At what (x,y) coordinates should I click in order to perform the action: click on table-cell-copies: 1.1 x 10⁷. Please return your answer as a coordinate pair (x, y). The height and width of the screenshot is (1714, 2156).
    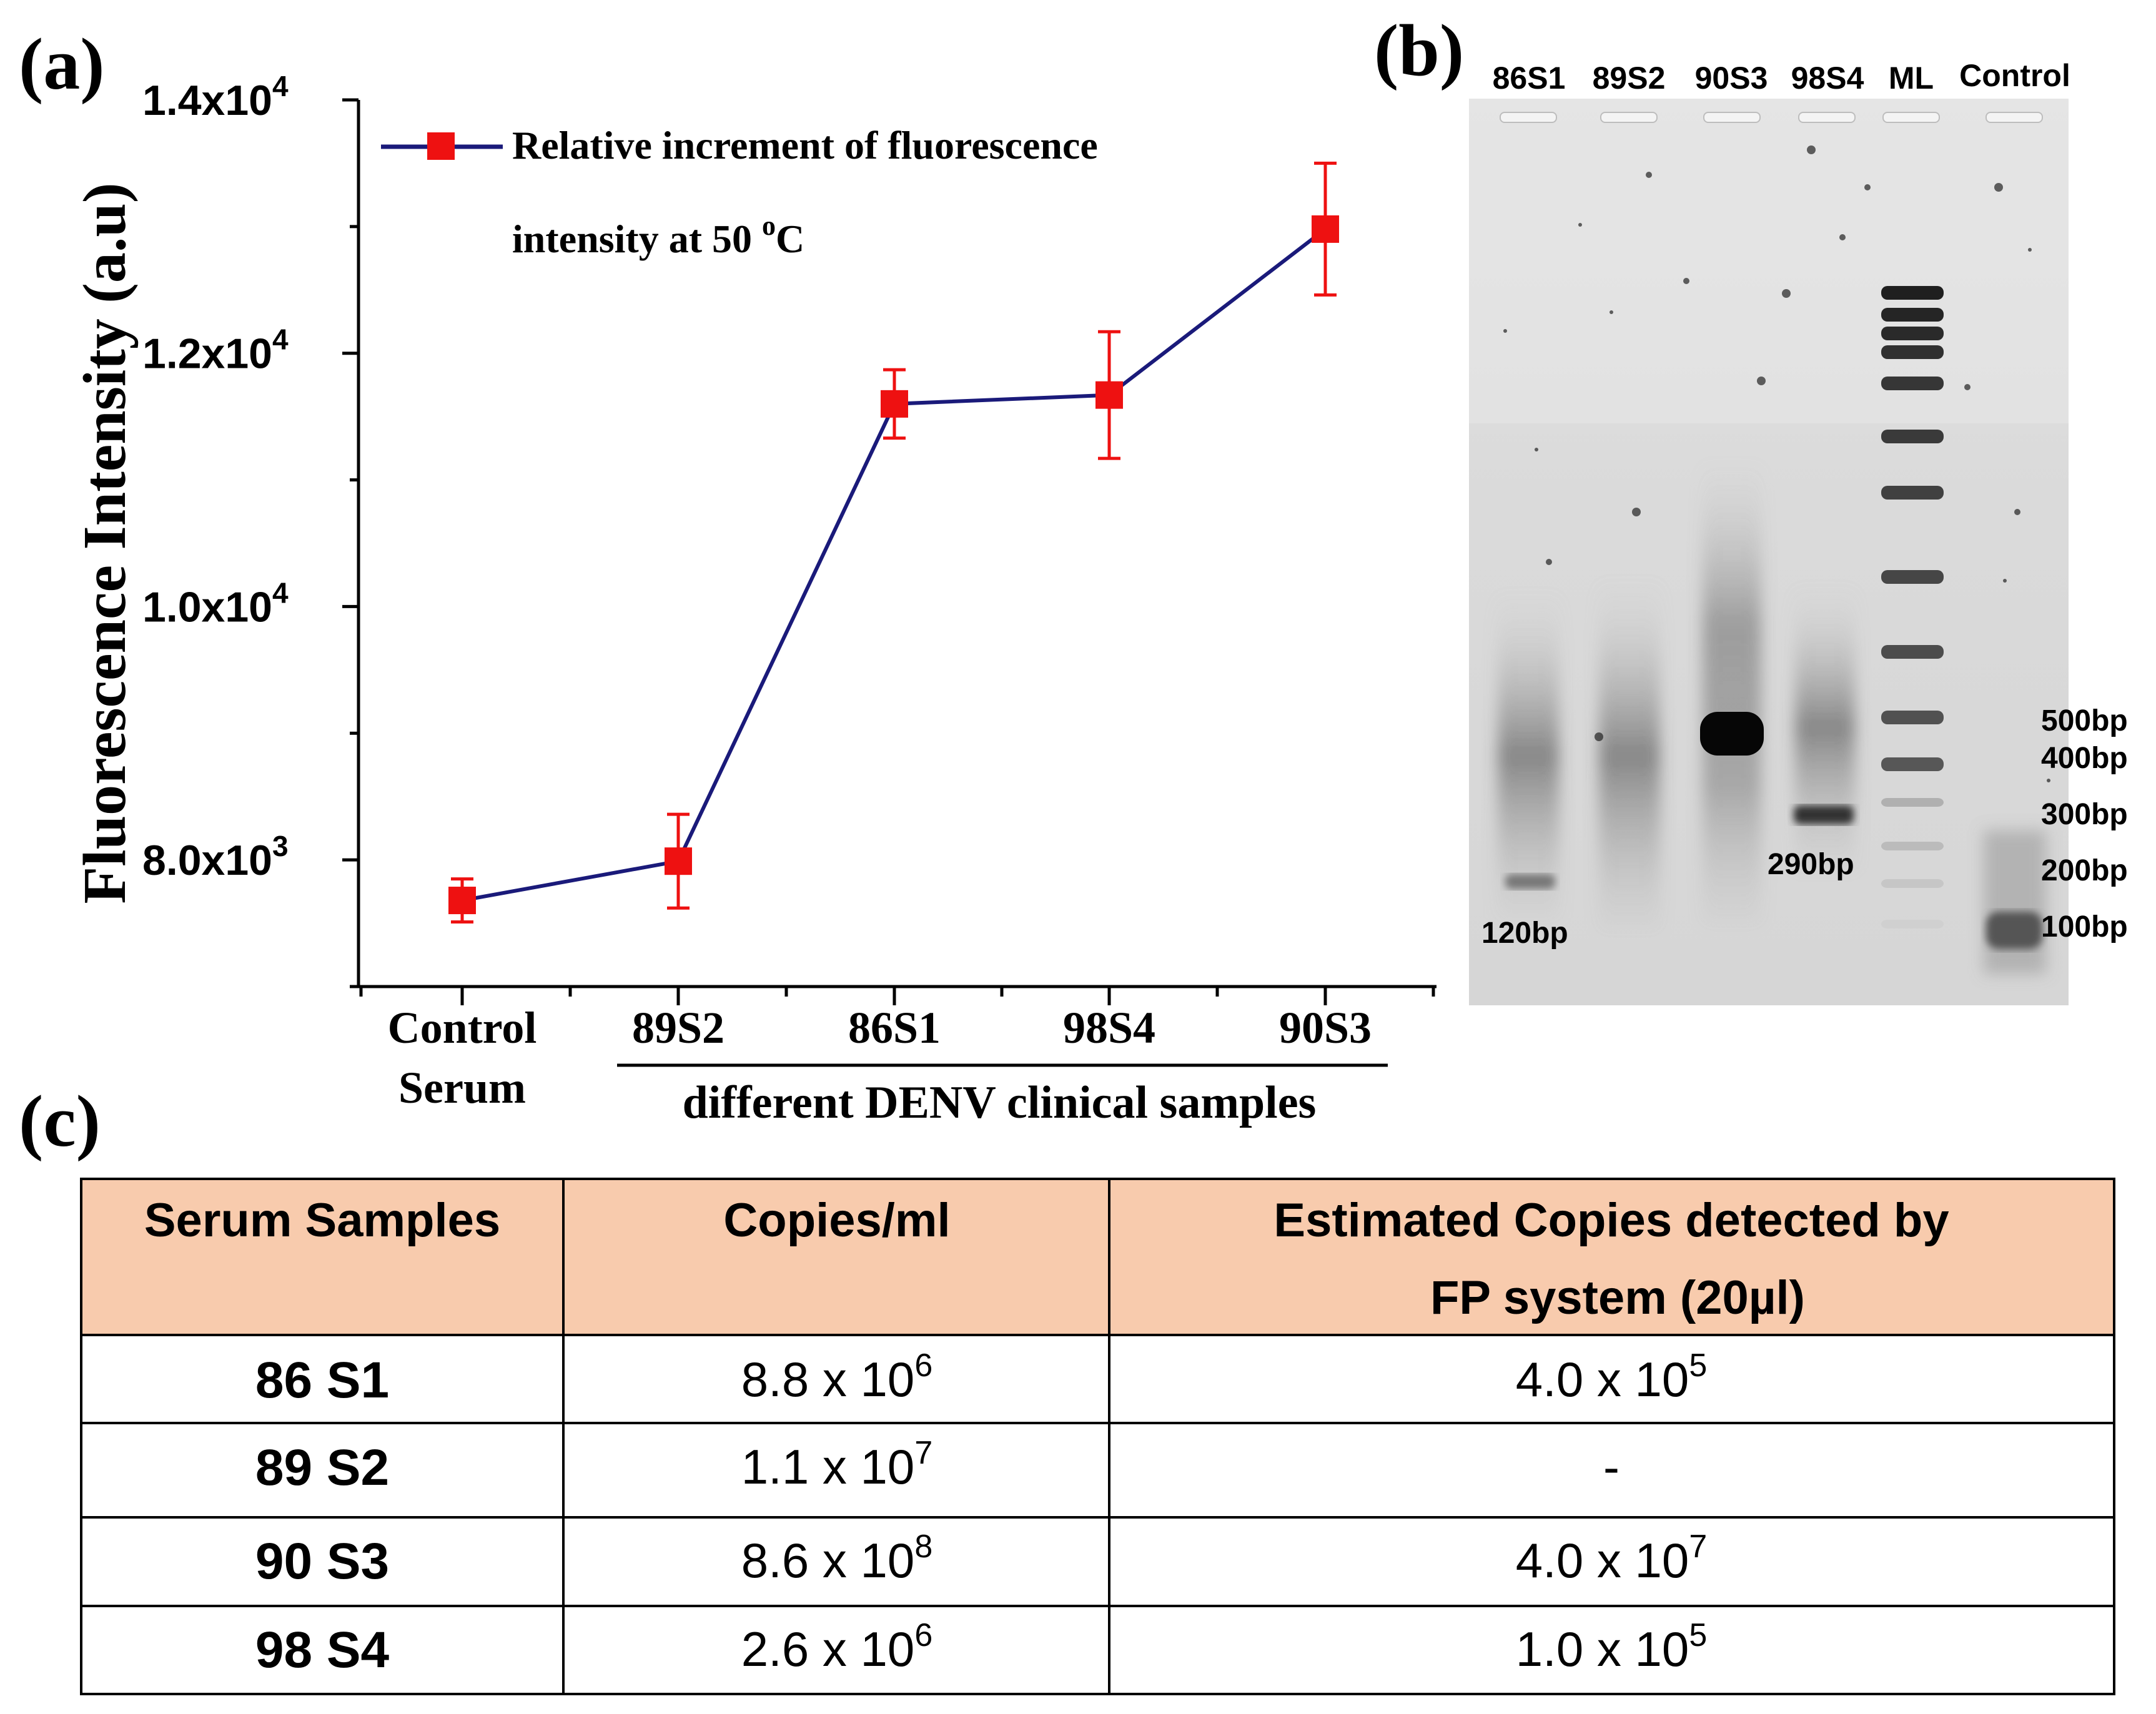
    Looking at the image, I should click on (836, 1464).